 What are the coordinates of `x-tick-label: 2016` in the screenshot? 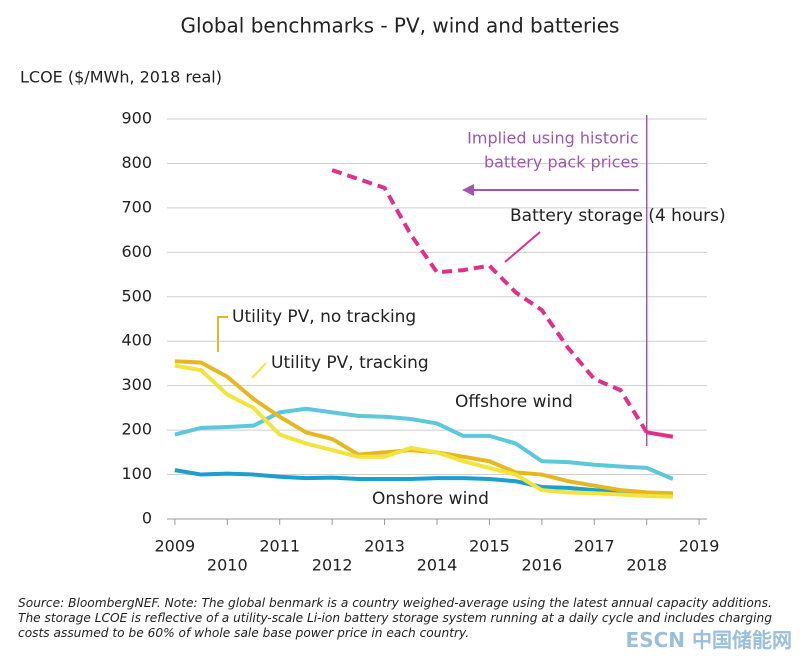 It's located at (541, 565).